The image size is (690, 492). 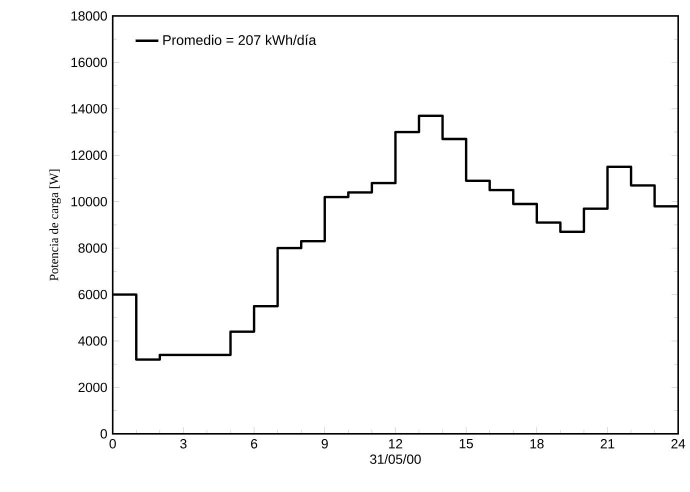 I want to click on y-tick-label: 0, so click(x=103, y=434).